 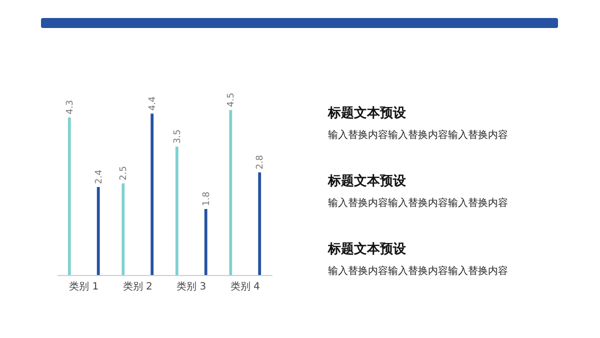 I want to click on data-label: 4.4, so click(x=153, y=103).